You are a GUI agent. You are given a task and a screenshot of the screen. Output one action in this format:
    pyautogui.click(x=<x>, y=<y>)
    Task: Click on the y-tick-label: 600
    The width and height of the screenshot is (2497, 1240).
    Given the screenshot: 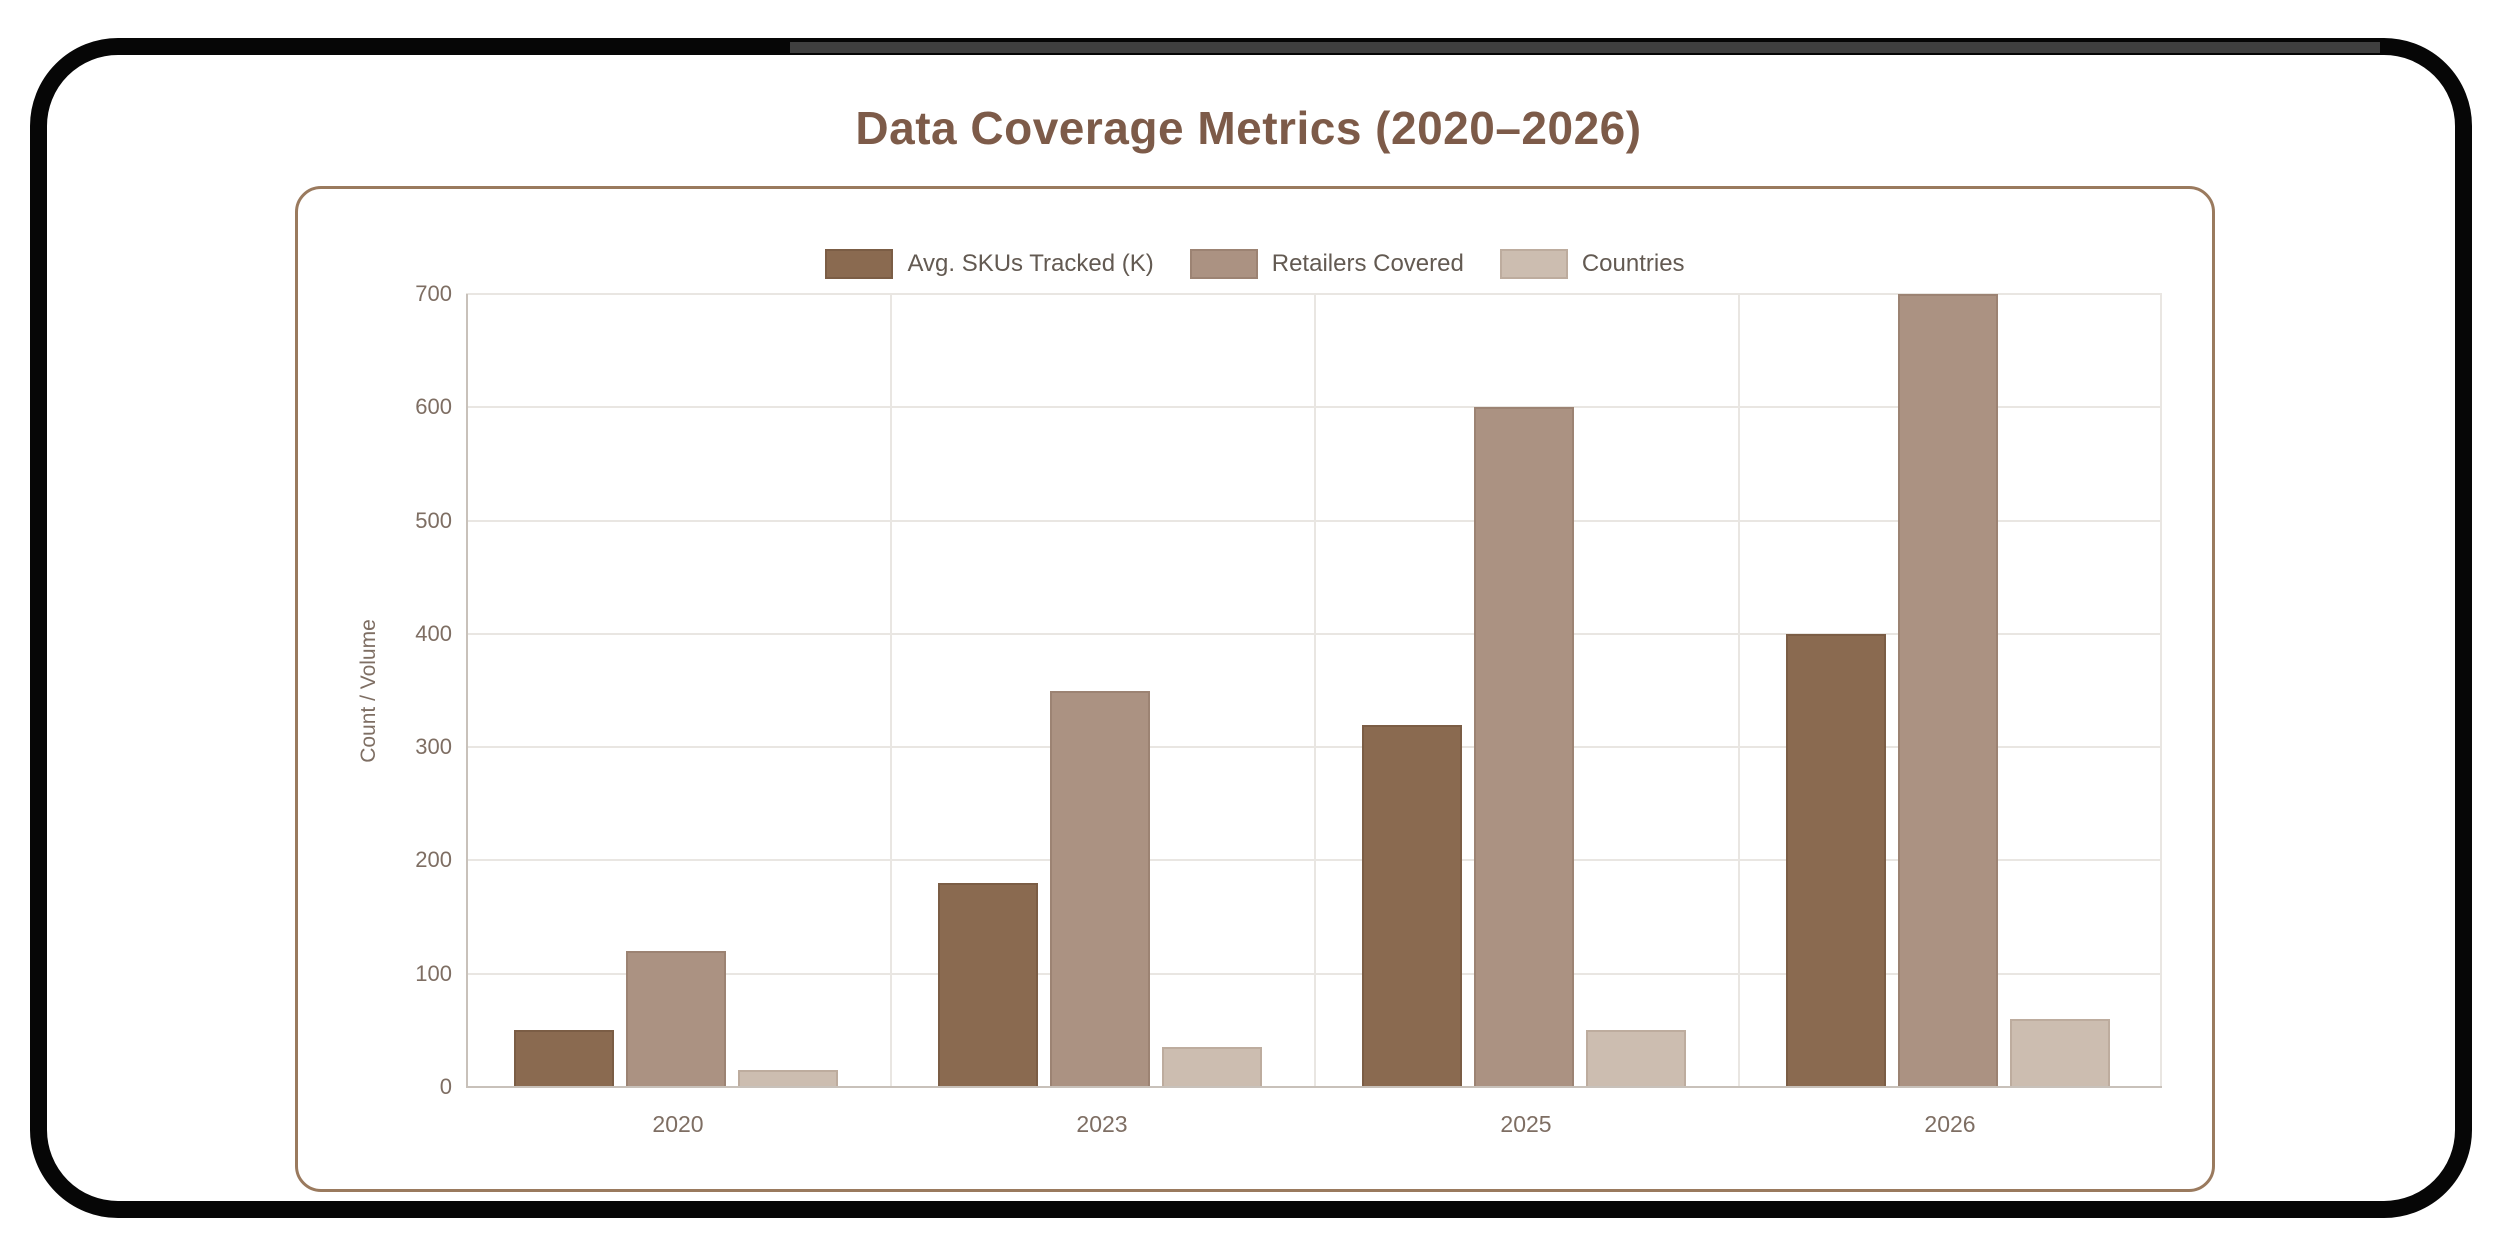 What is the action you would take?
    pyautogui.click(x=433, y=407)
    